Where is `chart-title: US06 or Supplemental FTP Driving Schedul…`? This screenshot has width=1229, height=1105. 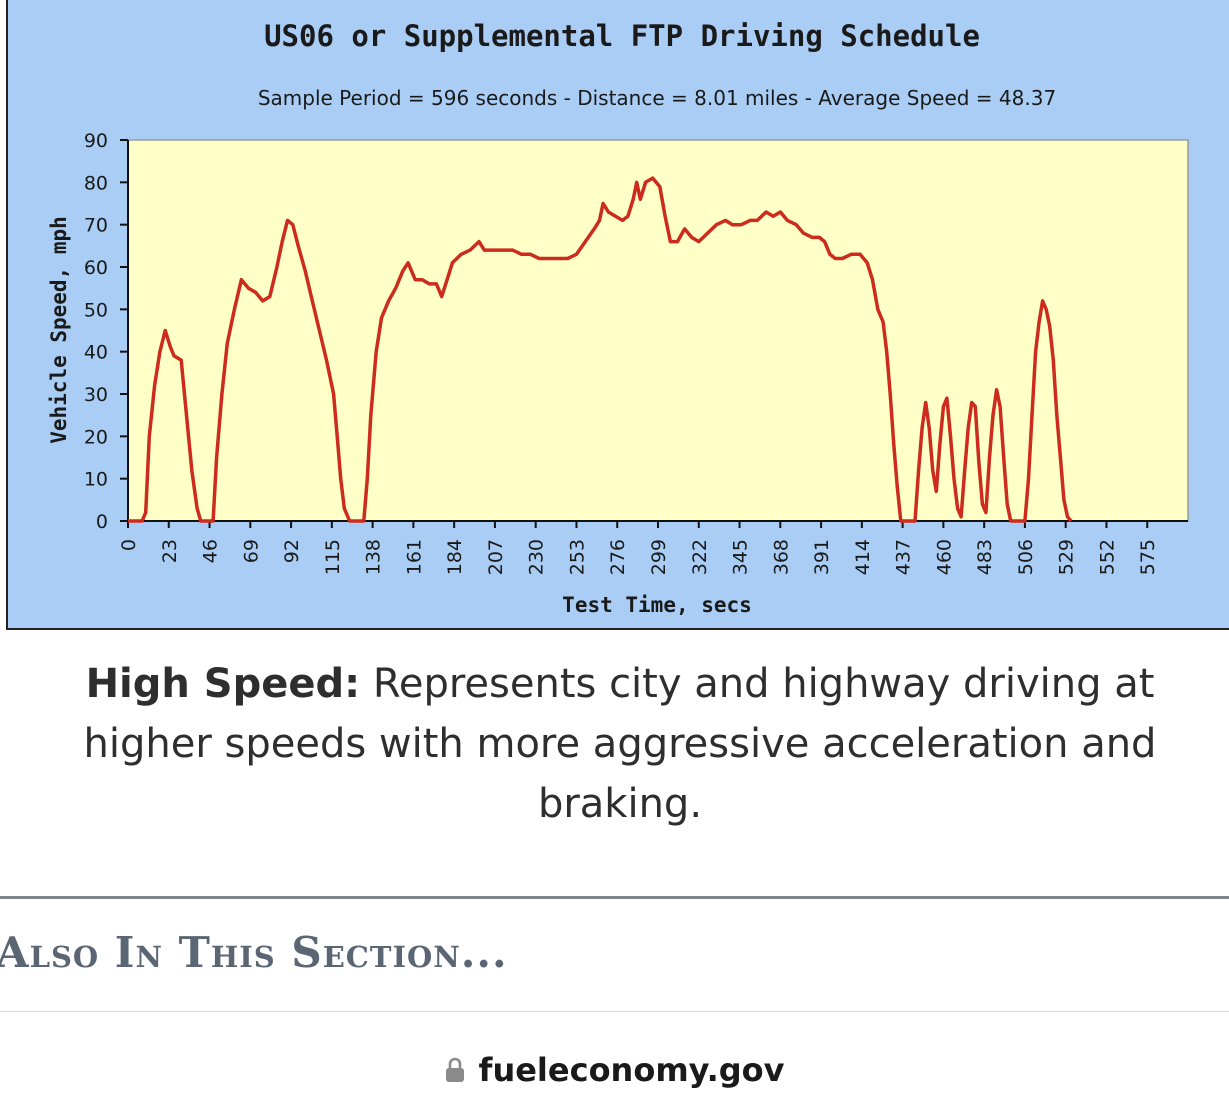 chart-title: US06 or Supplemental FTP Driving Schedul… is located at coordinates (622, 36).